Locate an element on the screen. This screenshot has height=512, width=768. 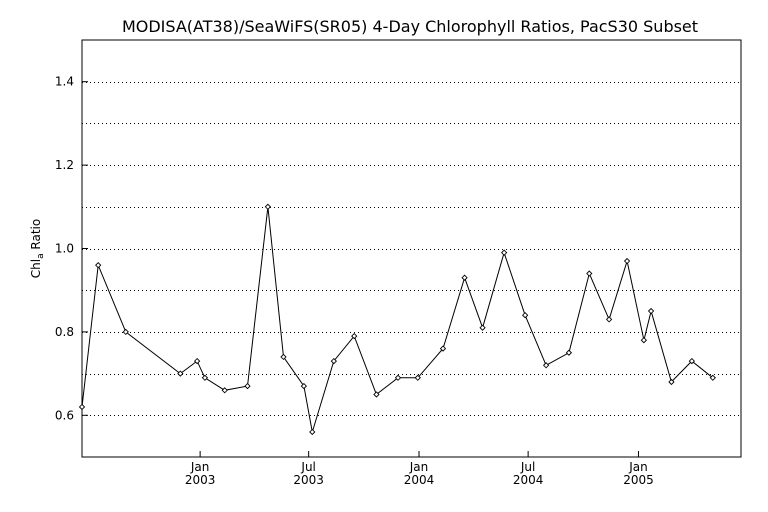
x-tick-label-year: 2005 is located at coordinates (638, 480).